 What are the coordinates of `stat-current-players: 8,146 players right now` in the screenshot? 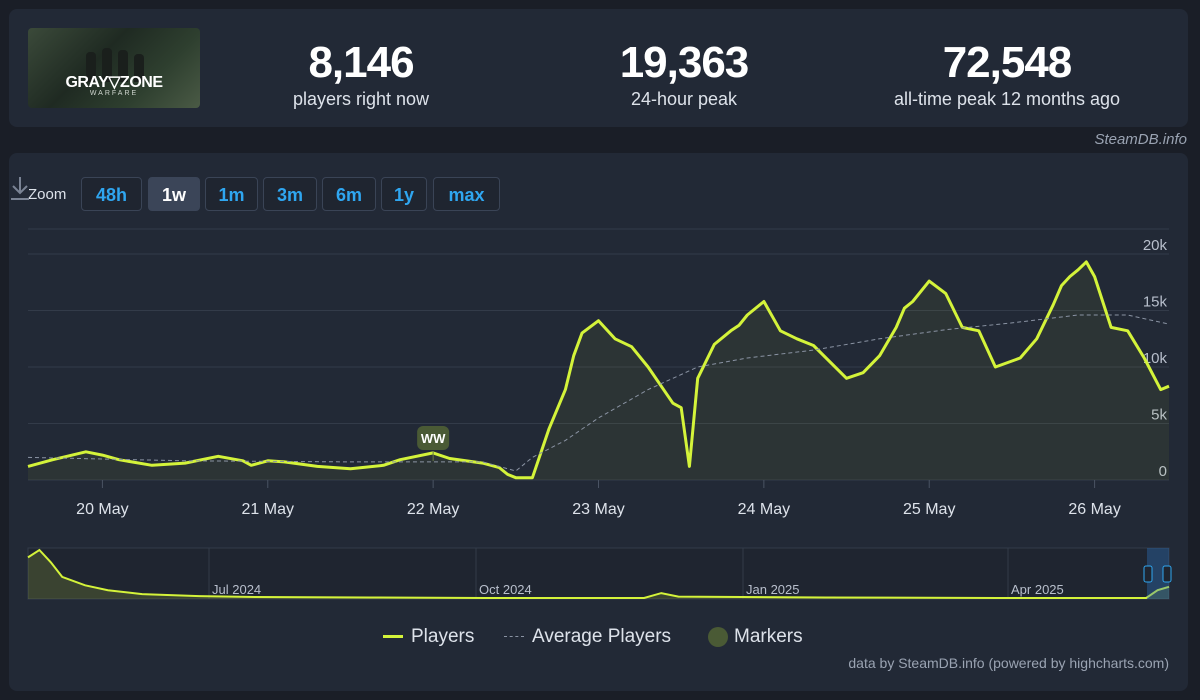 It's located at (361, 59).